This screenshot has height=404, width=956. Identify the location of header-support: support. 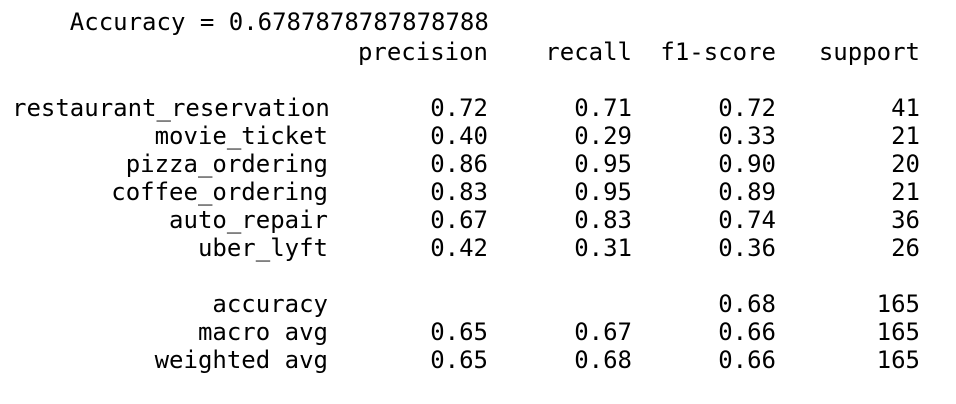
(869, 52).